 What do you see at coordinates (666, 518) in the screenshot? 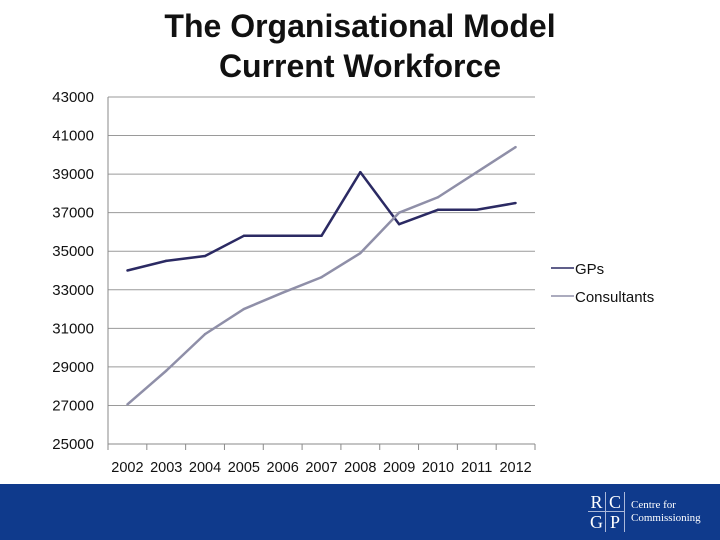
I see `logo-caption-line-2: Commissioning` at bounding box center [666, 518].